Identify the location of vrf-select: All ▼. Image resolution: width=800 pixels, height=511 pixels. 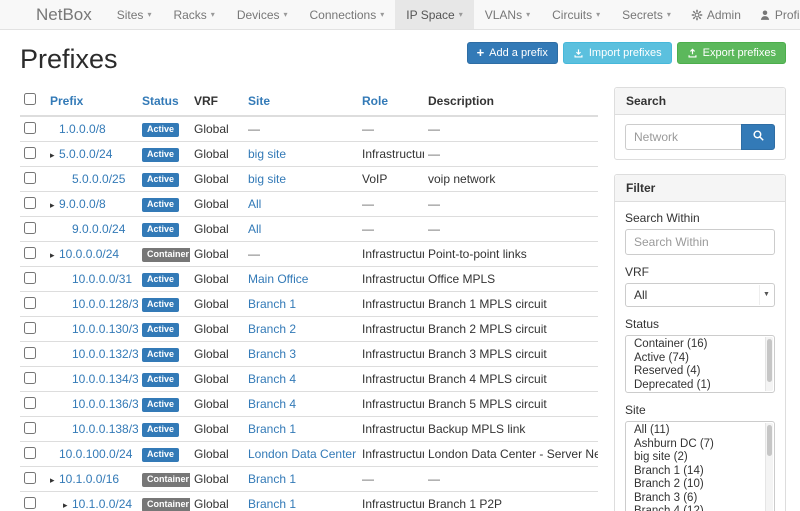
(700, 295).